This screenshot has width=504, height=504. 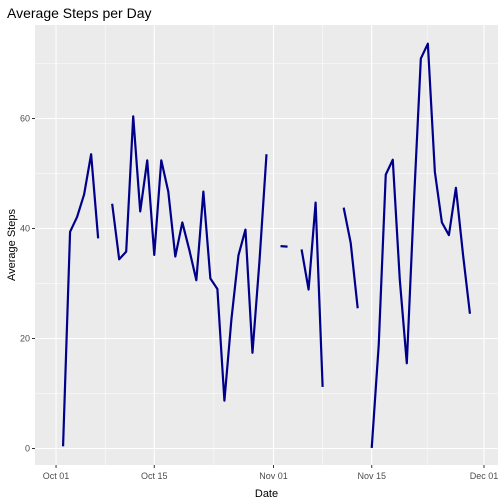 I want to click on y-tick-label: 20, so click(x=25, y=339).